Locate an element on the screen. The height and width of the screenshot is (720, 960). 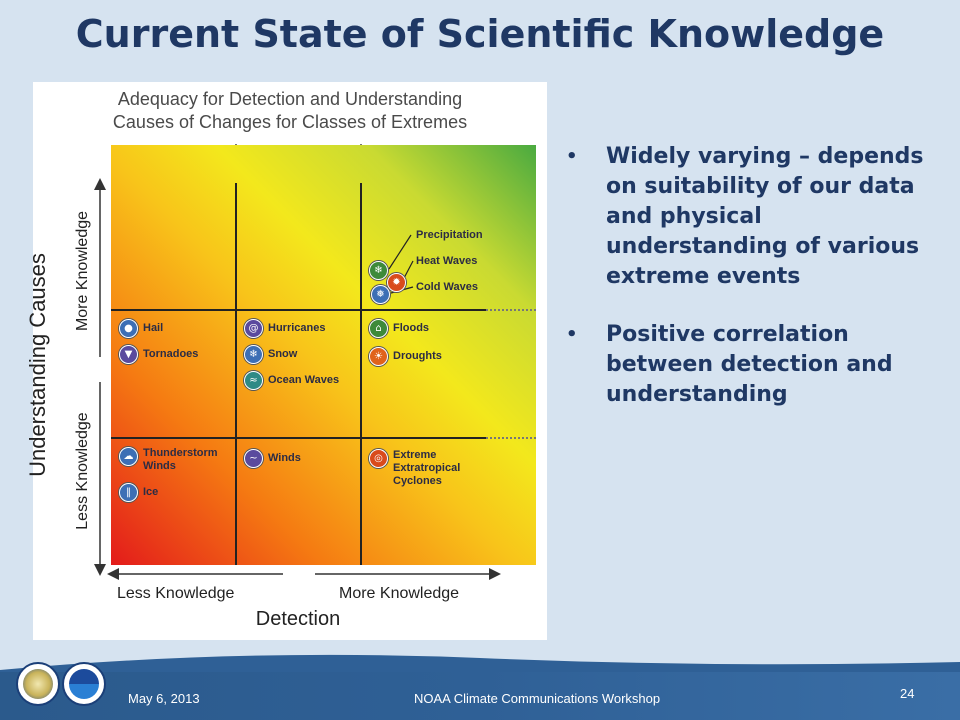
dotted-divider-right-lower is located at coordinates (511, 438).